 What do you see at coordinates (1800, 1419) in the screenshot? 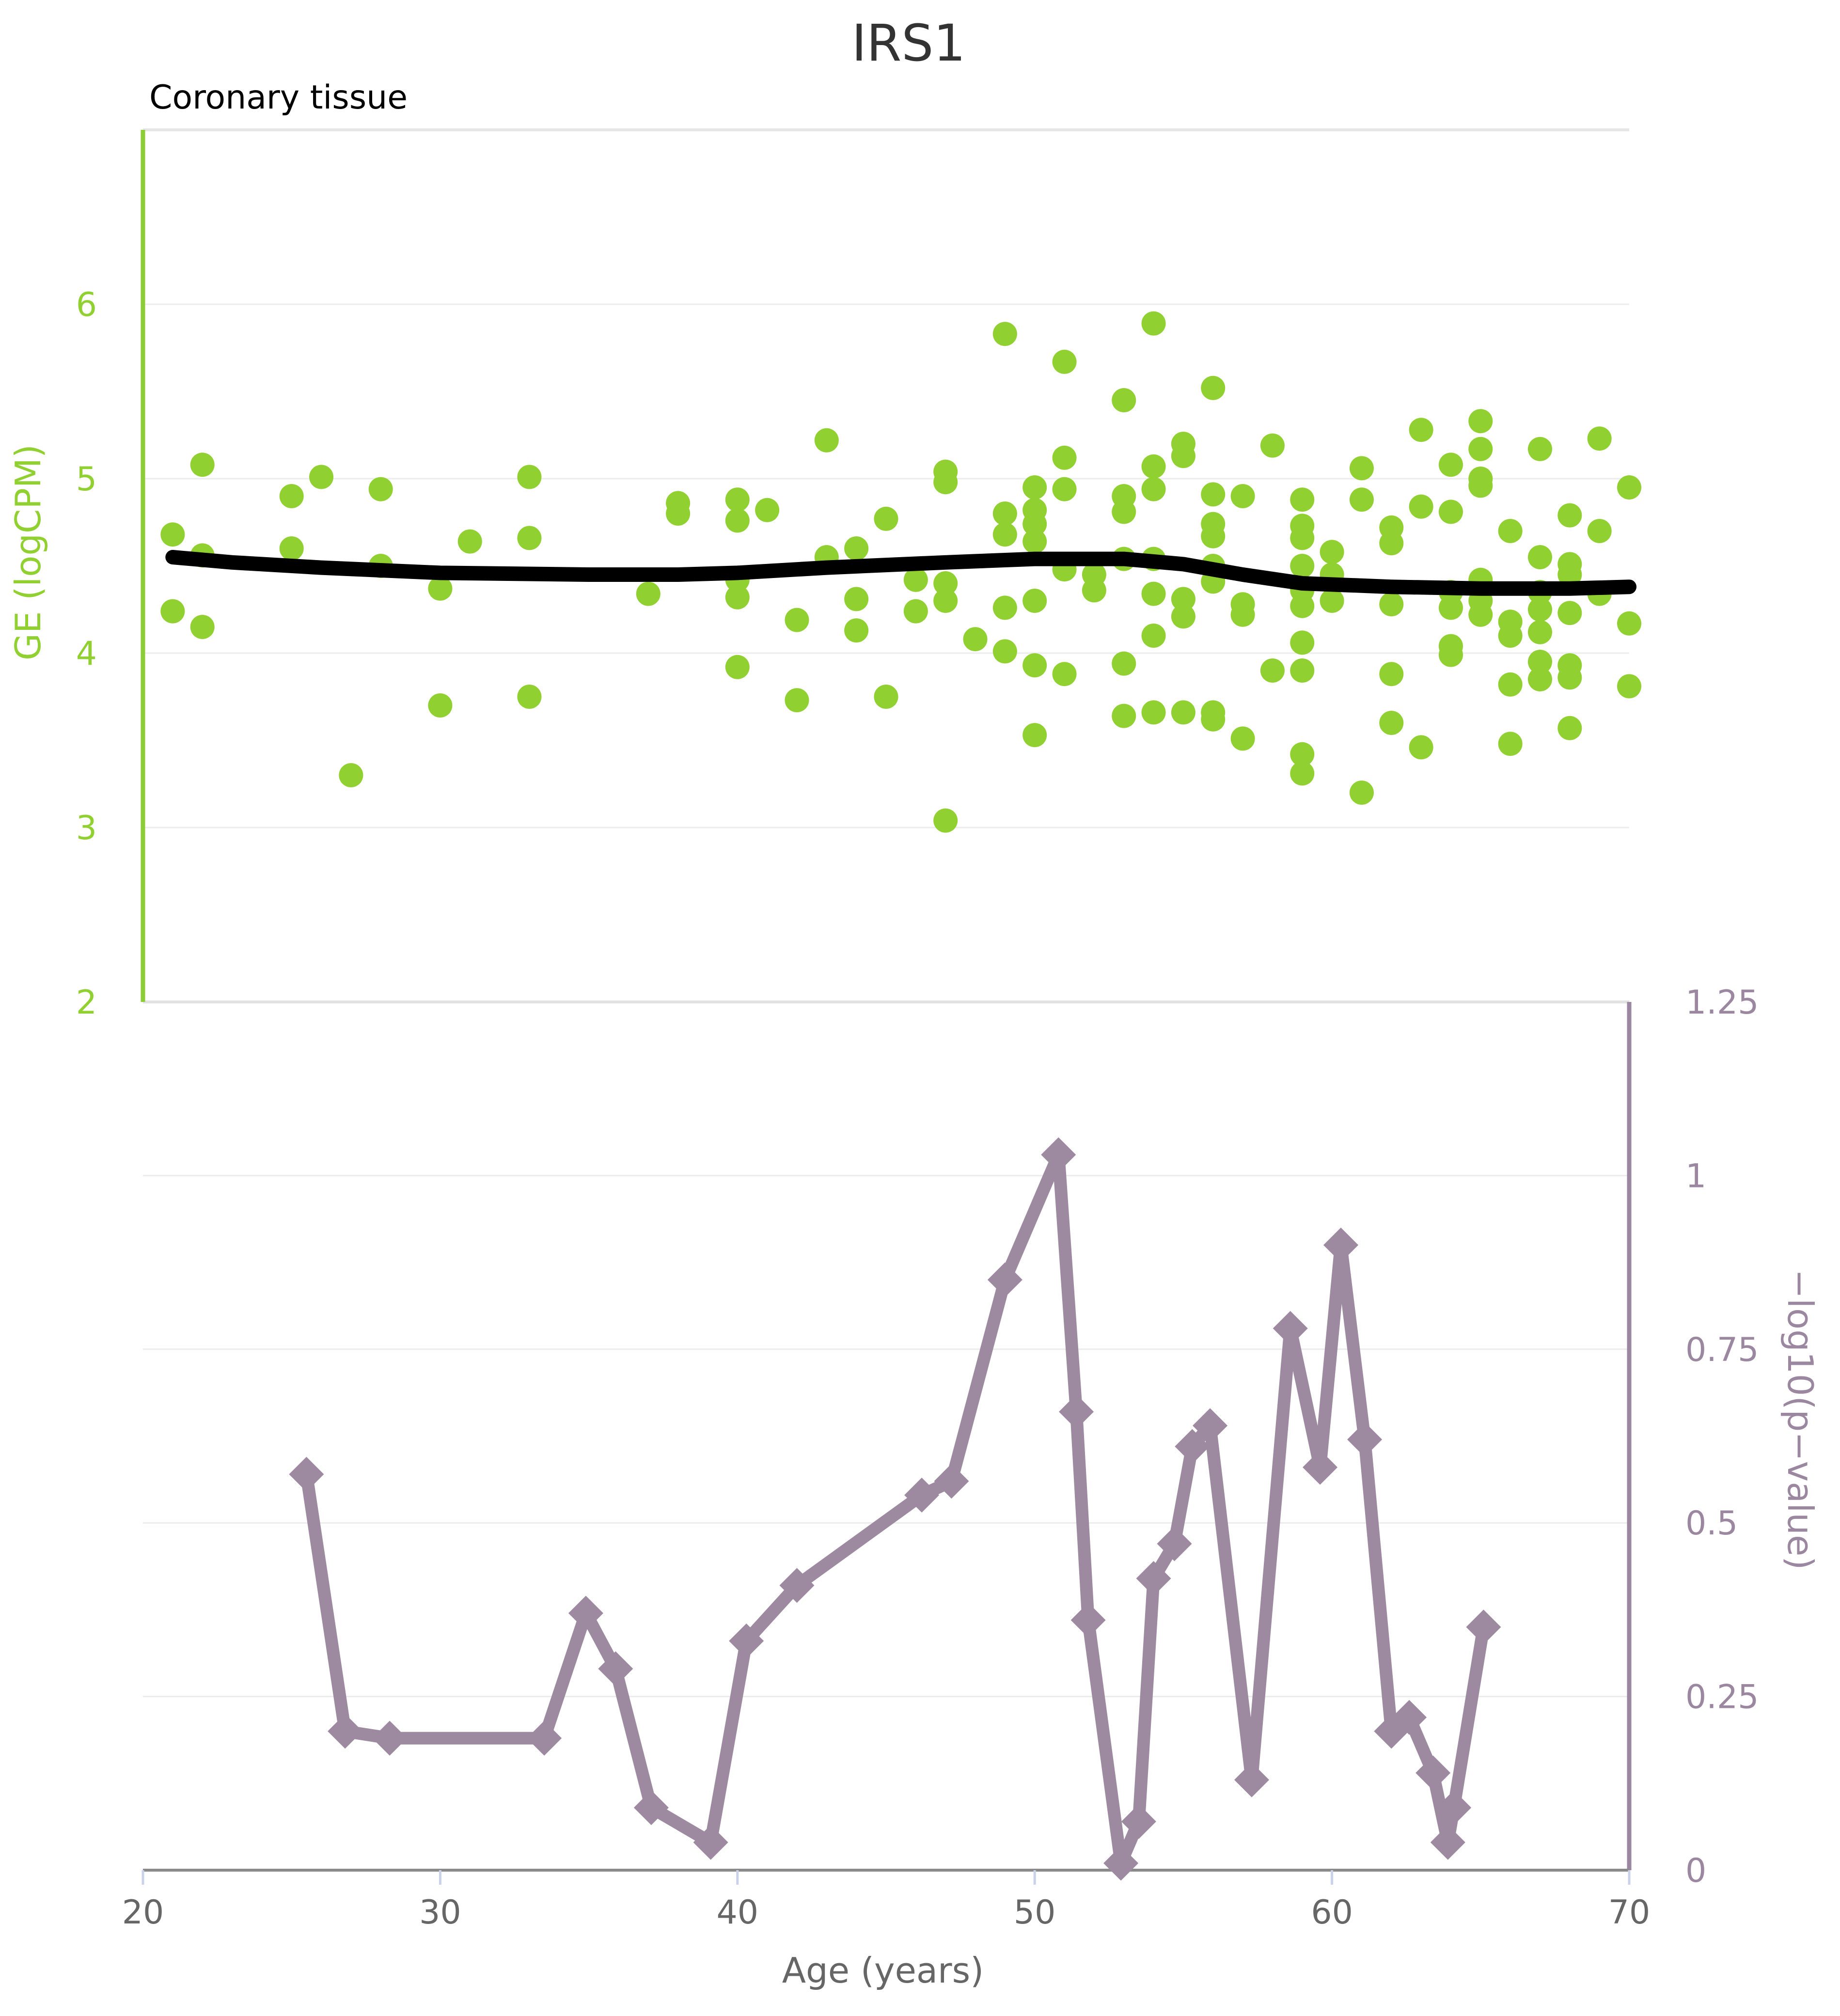
I see `y-axis-label-right: −log10(p−value)` at bounding box center [1800, 1419].